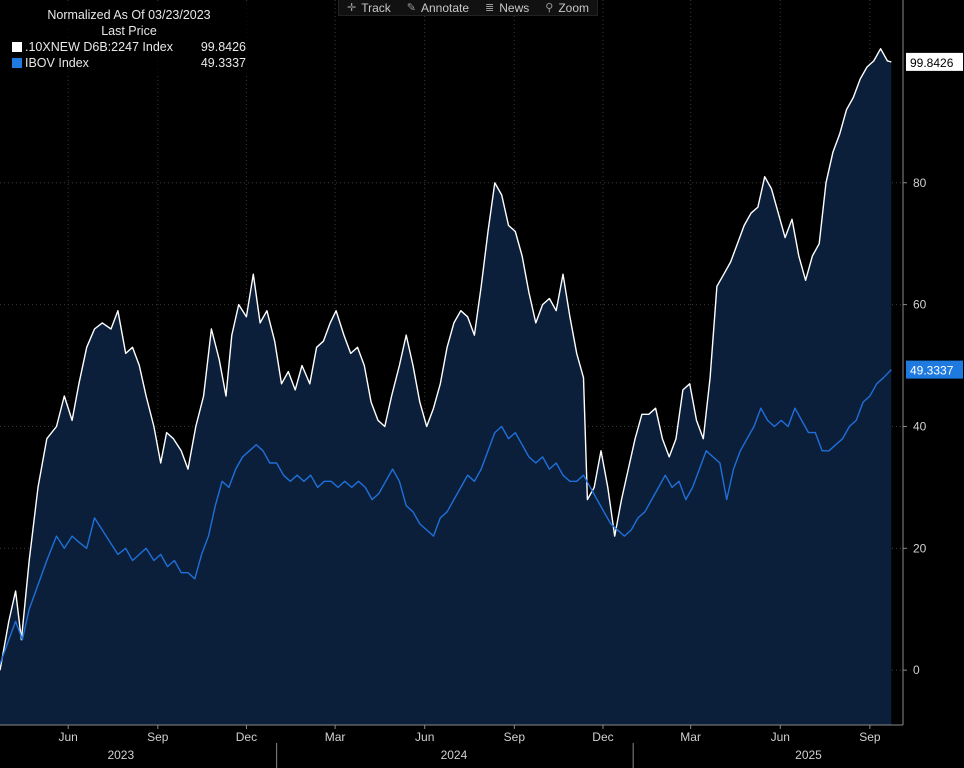 The height and width of the screenshot is (768, 964). I want to click on y-tick-label: 40, so click(920, 426).